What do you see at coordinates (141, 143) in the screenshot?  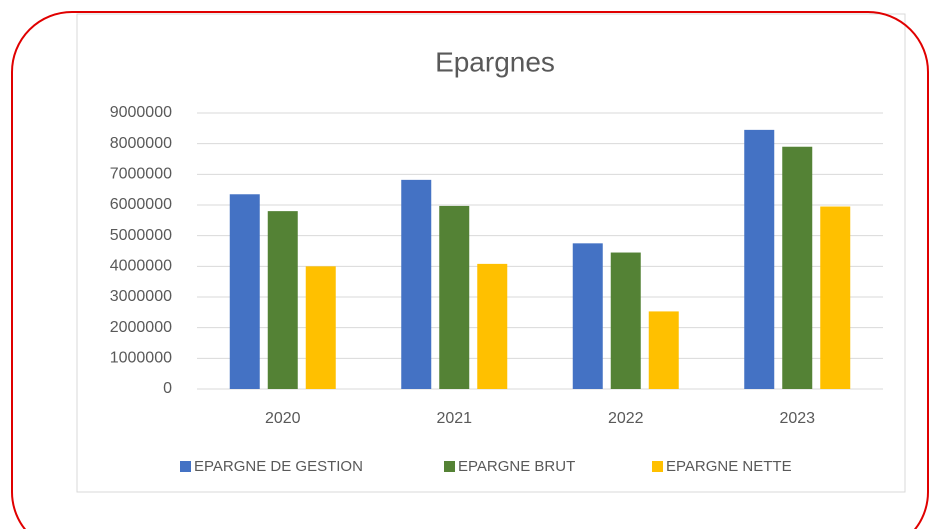 I see `y-tick-label: 8000000` at bounding box center [141, 143].